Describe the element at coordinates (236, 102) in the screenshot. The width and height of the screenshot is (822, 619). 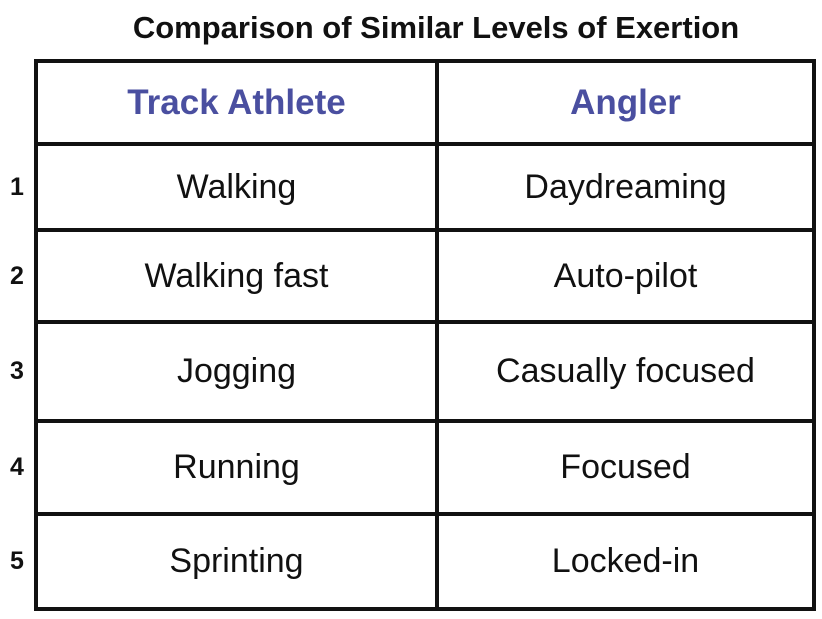
I see `column-header-track-athlete: Track Athlete` at that location.